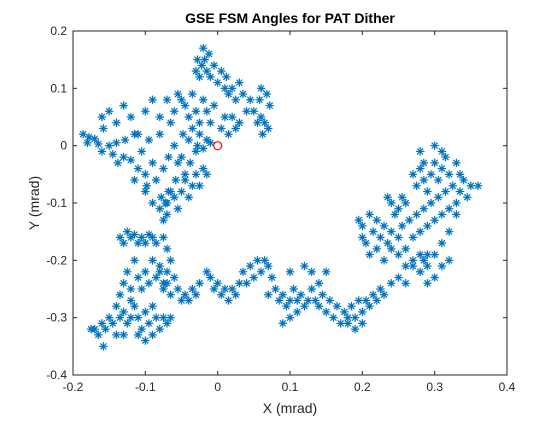  Describe the element at coordinates (56, 260) in the screenshot. I see `y-tick-label: -0.2` at that location.